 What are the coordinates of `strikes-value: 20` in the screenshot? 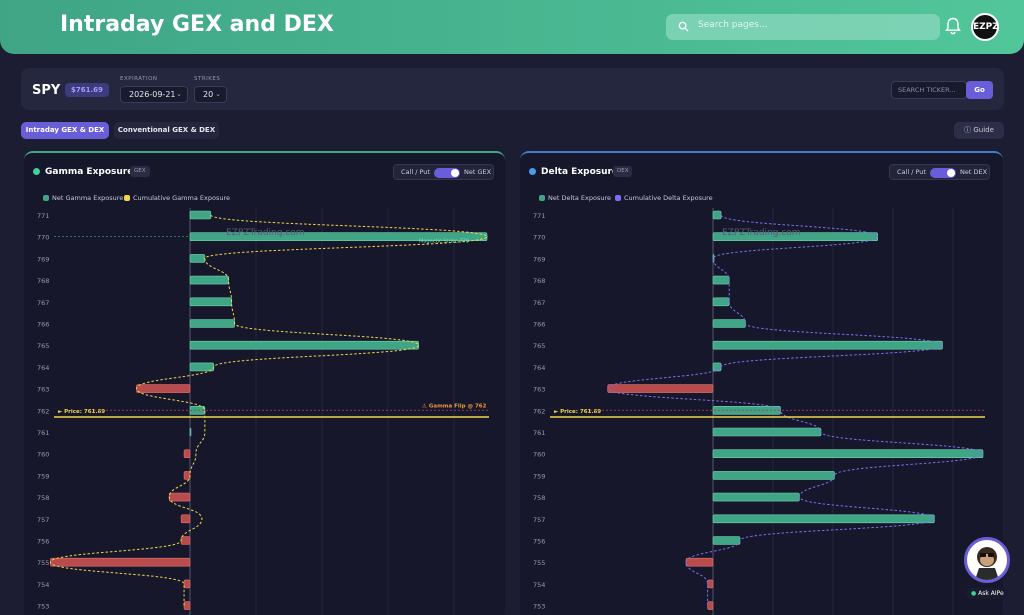 It's located at (208, 94).